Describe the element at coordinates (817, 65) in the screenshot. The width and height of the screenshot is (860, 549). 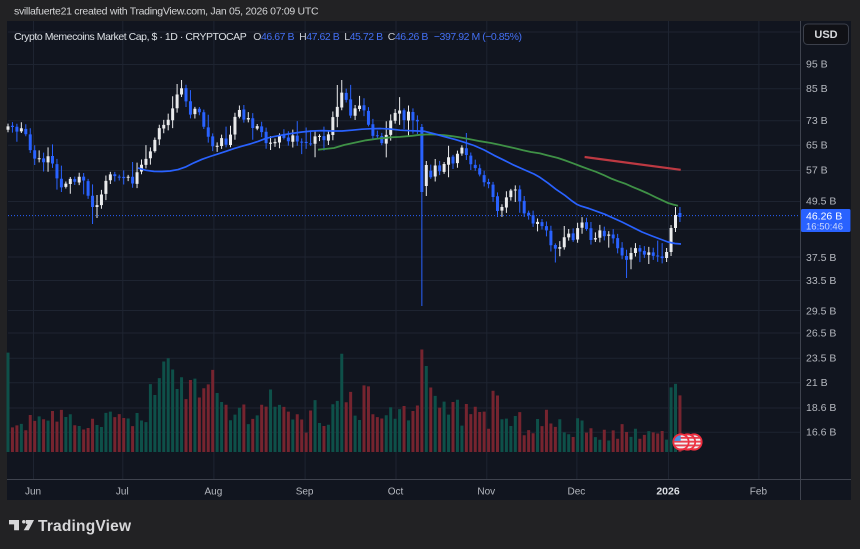
I see `svg-text: 95 B` at that location.